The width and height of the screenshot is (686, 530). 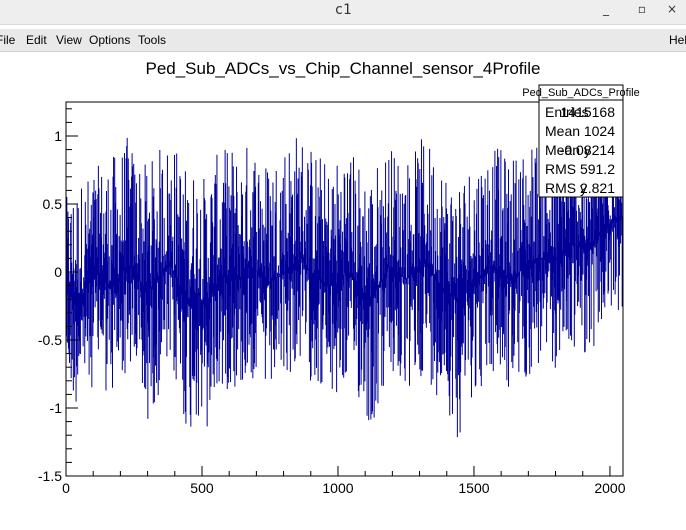 I want to click on stat-value-mean: 1024, so click(x=599, y=131).